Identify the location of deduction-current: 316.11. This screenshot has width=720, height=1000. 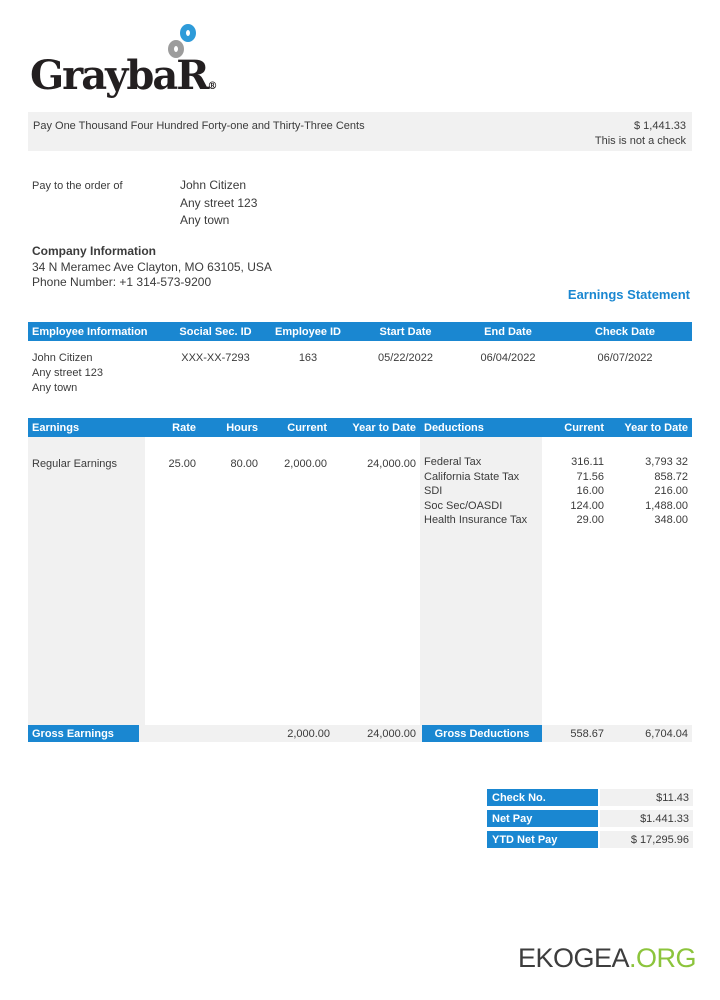
(587, 462).